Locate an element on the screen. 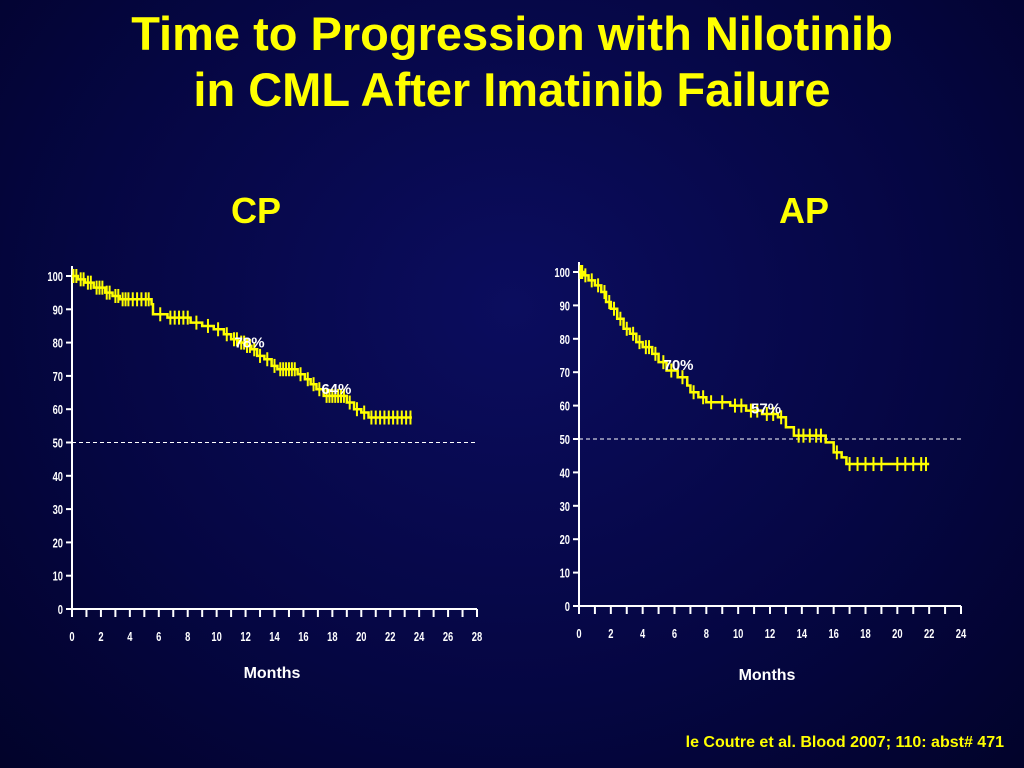  survival-annotation: 70% is located at coordinates (678, 365).